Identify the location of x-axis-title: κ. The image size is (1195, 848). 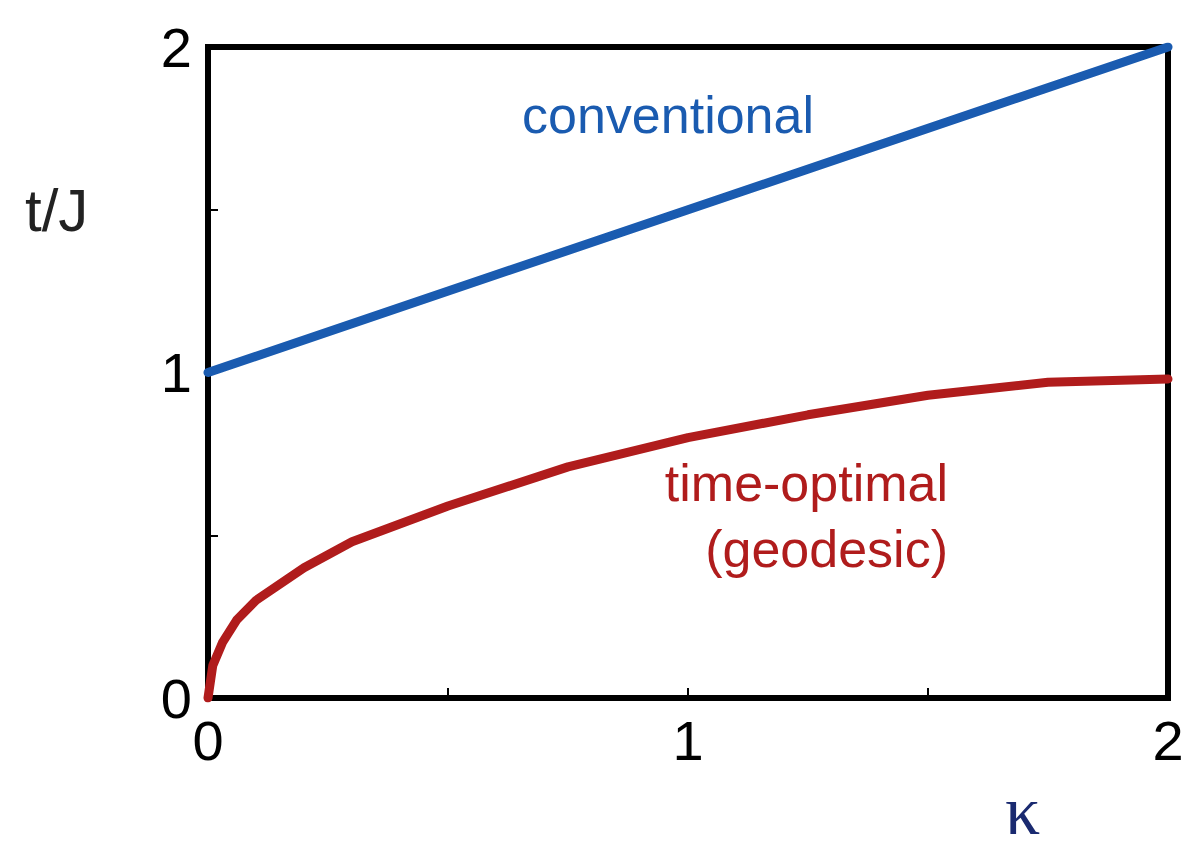
(1023, 809).